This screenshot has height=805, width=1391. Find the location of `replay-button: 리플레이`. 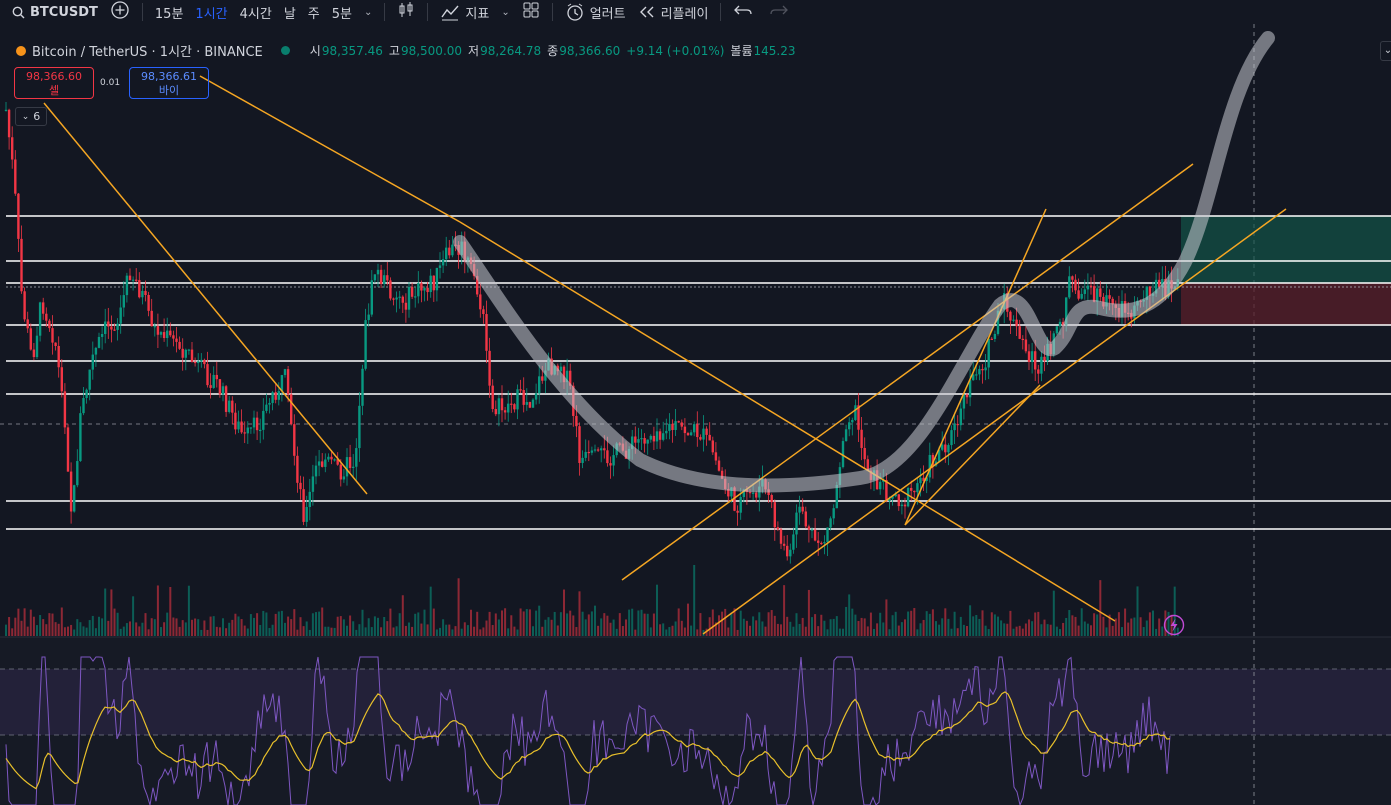

replay-button: 리플레이 is located at coordinates (673, 12).